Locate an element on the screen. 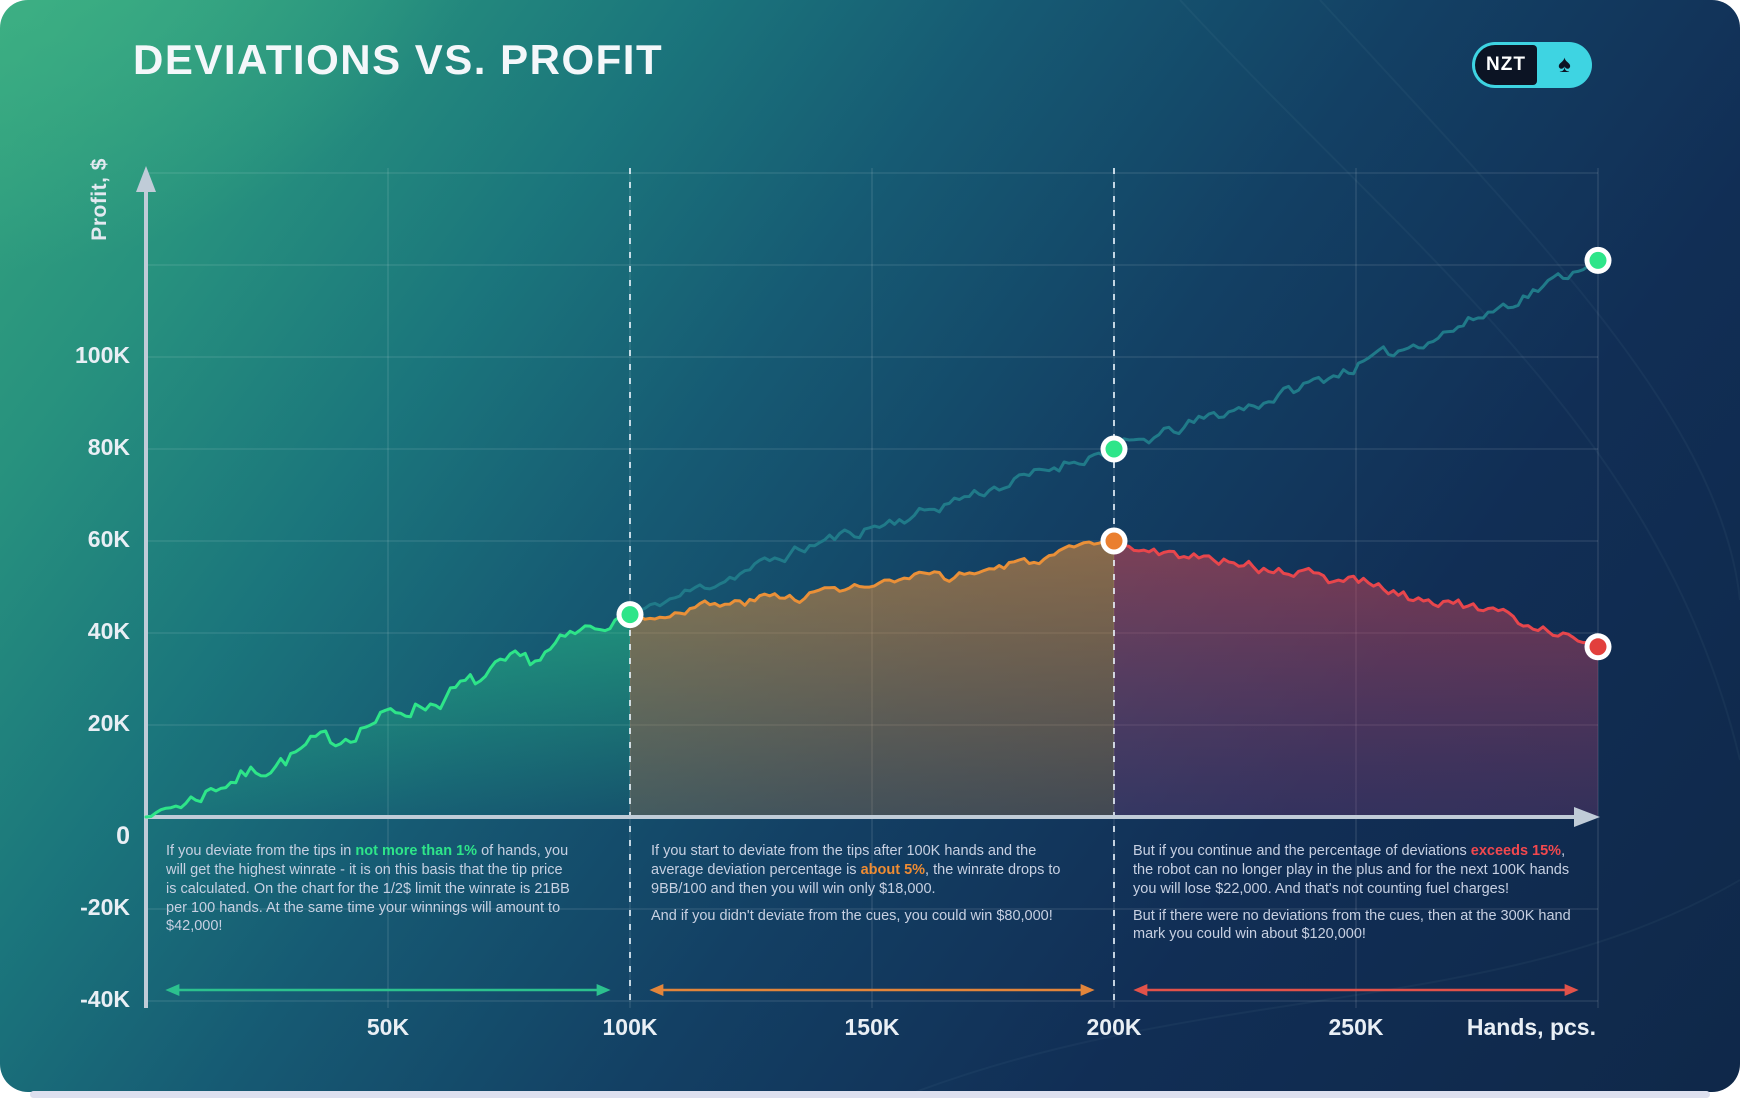 The width and height of the screenshot is (1740, 1098). line-deviations-over-15pct is located at coordinates (1356, 594).